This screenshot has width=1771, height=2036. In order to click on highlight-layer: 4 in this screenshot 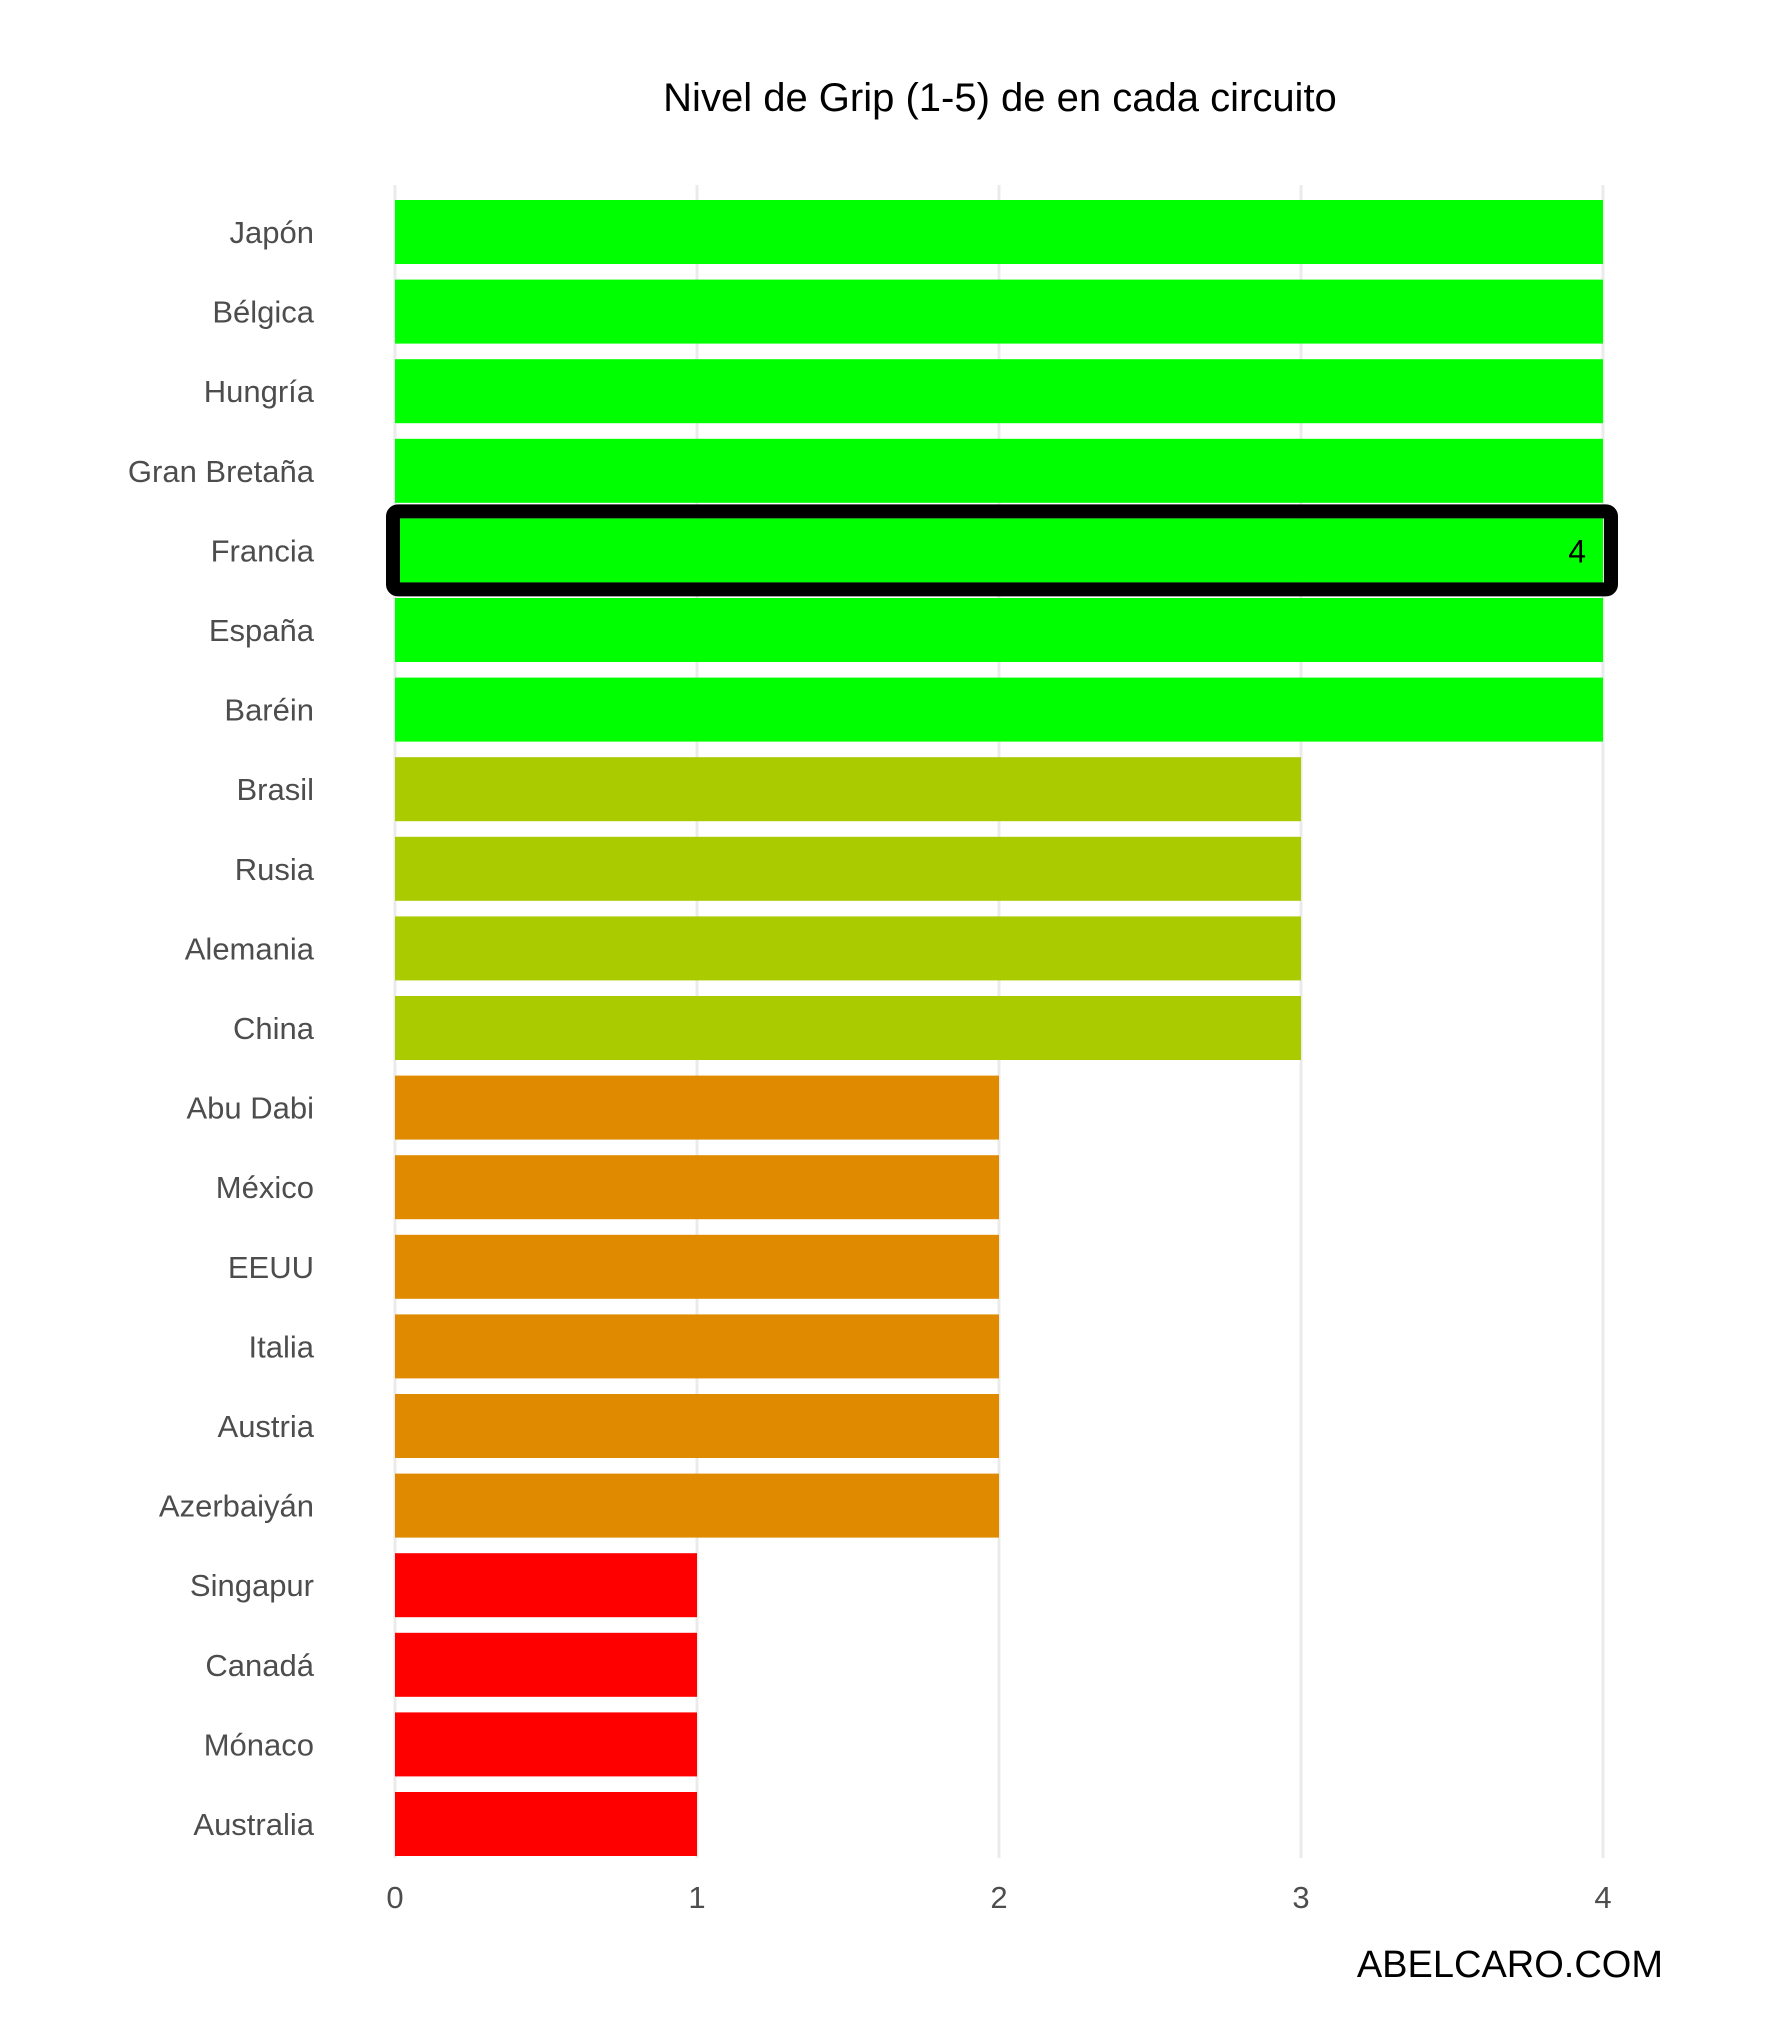, I will do `click(1002, 550)`.